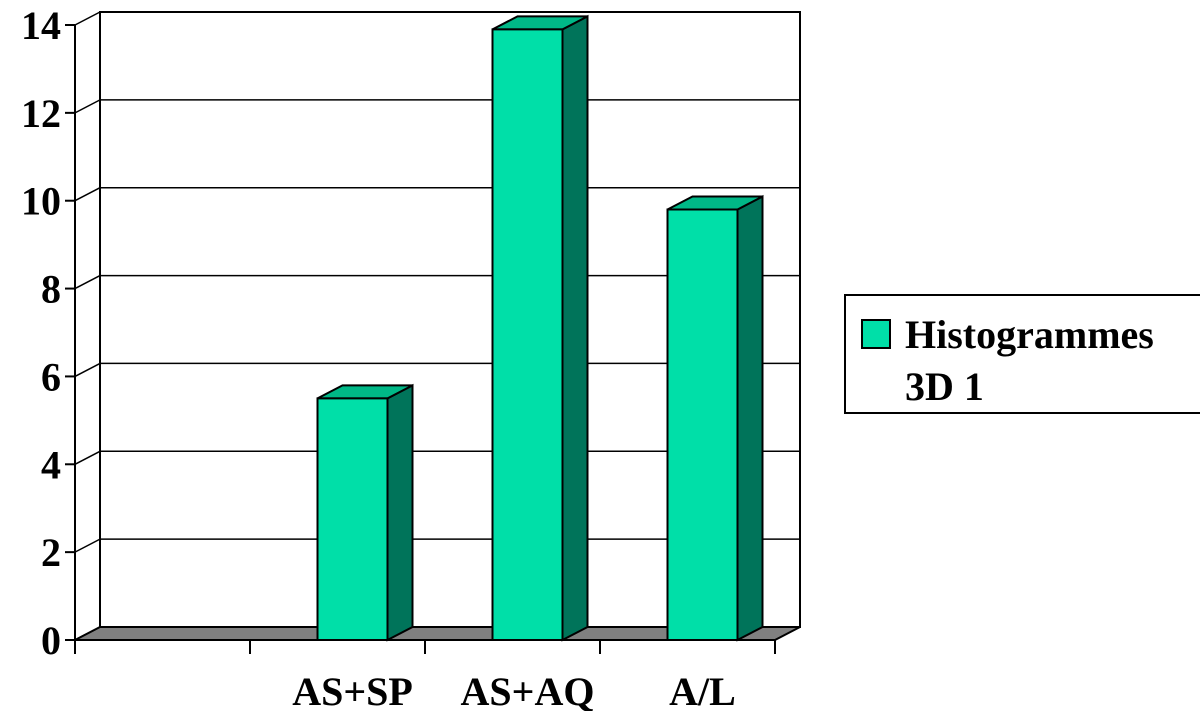 The image size is (1200, 711). Describe the element at coordinates (528, 690) in the screenshot. I see `x-tick-label: AS+AQ` at that location.